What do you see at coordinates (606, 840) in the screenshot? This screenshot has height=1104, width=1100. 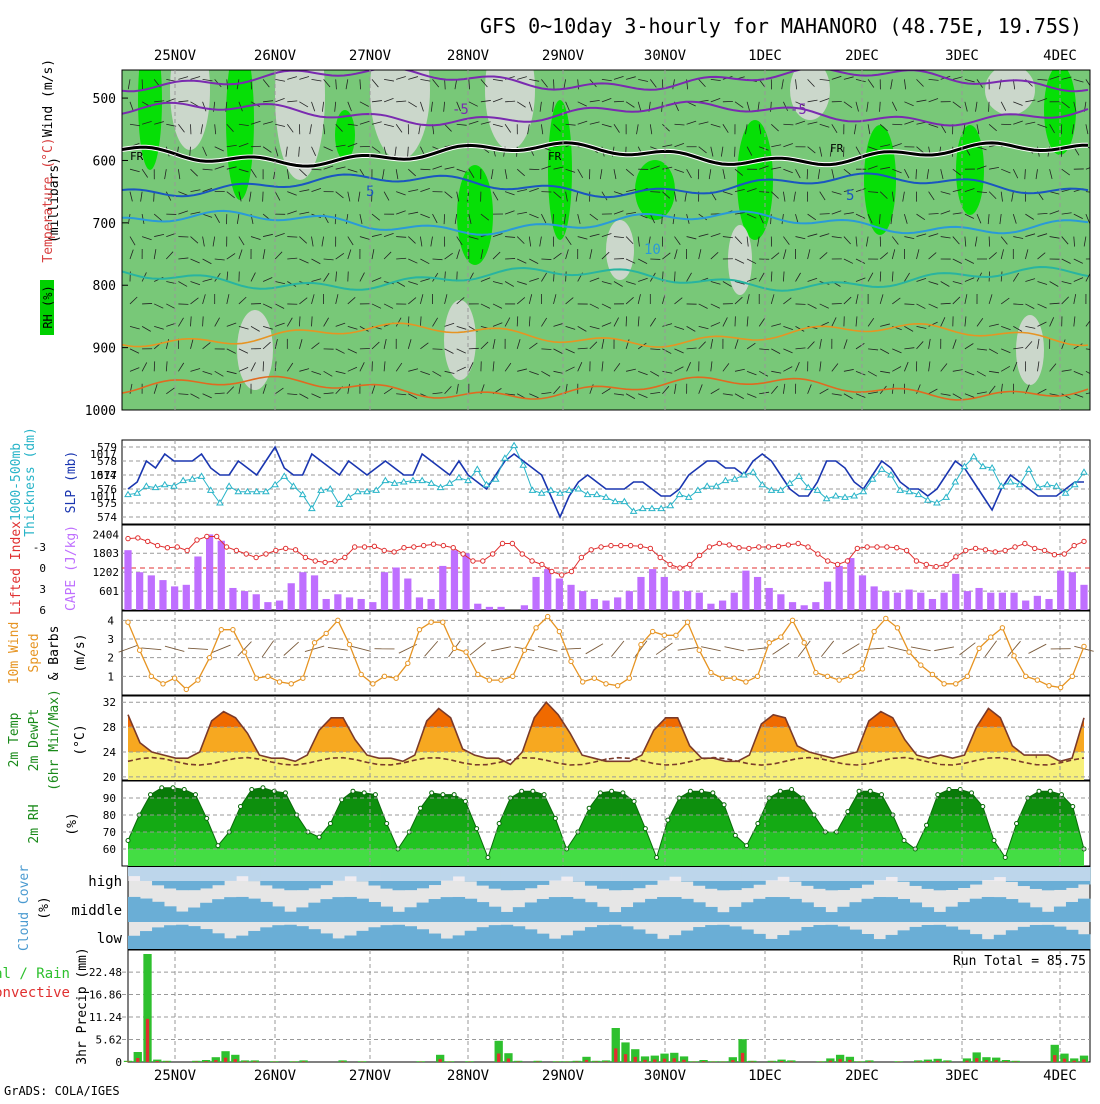 I see `rh-band` at bounding box center [606, 840].